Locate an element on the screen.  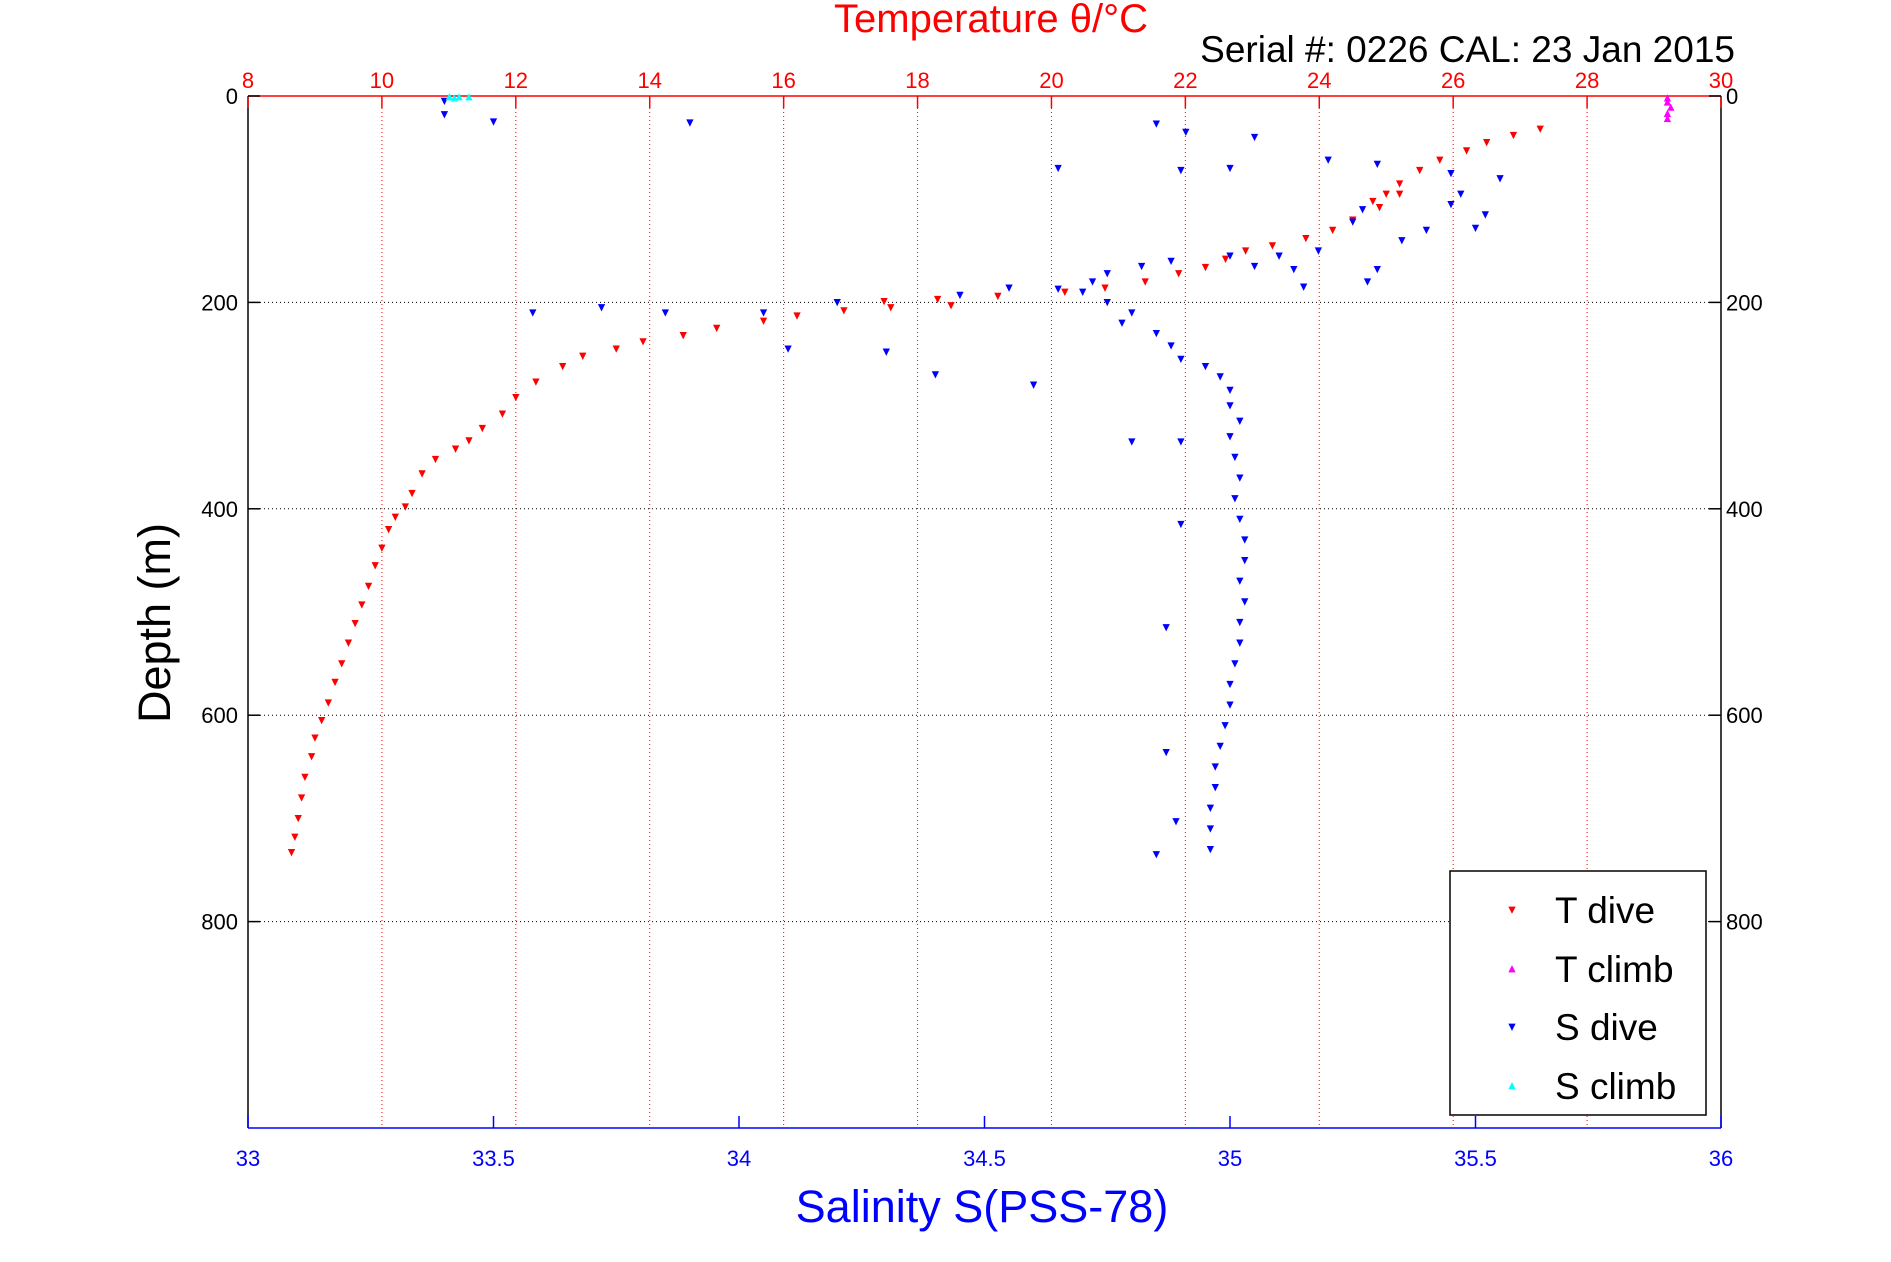
depth-tick-label-left: 600 is located at coordinates (219, 715).